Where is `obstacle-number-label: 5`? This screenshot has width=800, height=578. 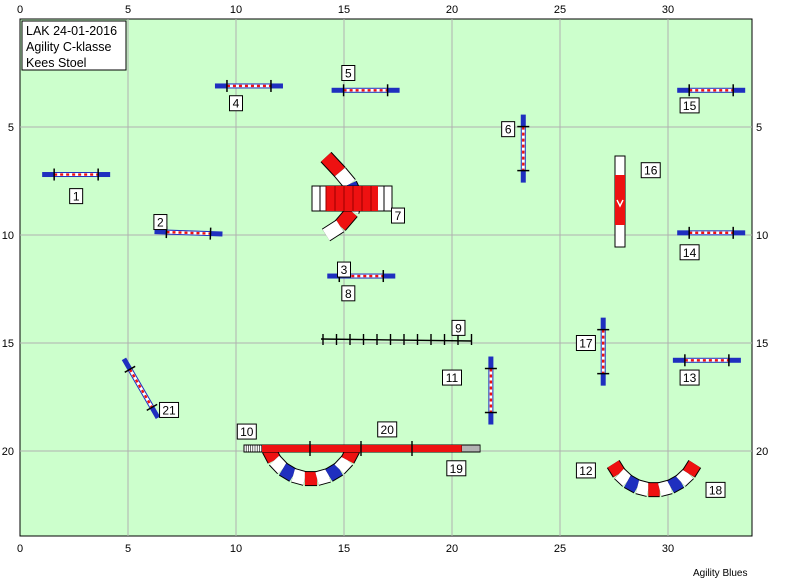
obstacle-number-label: 5 is located at coordinates (348, 74).